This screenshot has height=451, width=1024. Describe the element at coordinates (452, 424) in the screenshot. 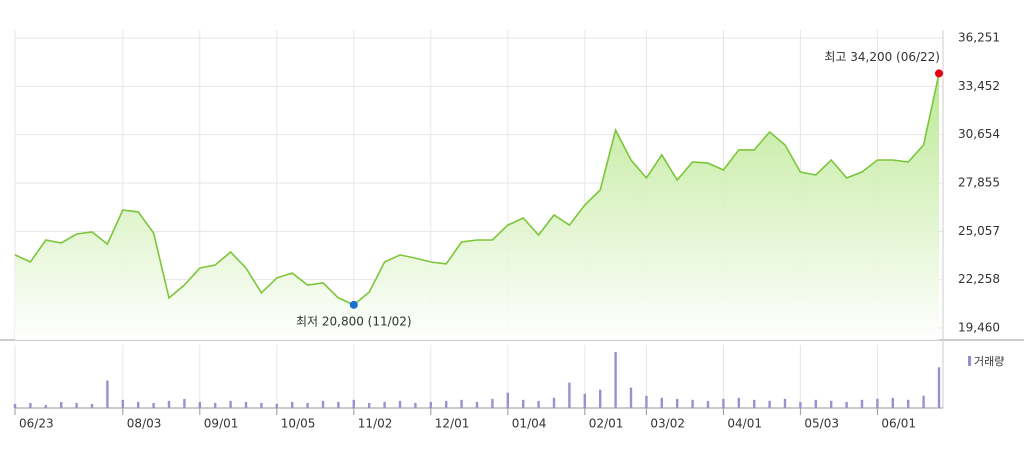

I see `x-tick-label: 12/01` at that location.